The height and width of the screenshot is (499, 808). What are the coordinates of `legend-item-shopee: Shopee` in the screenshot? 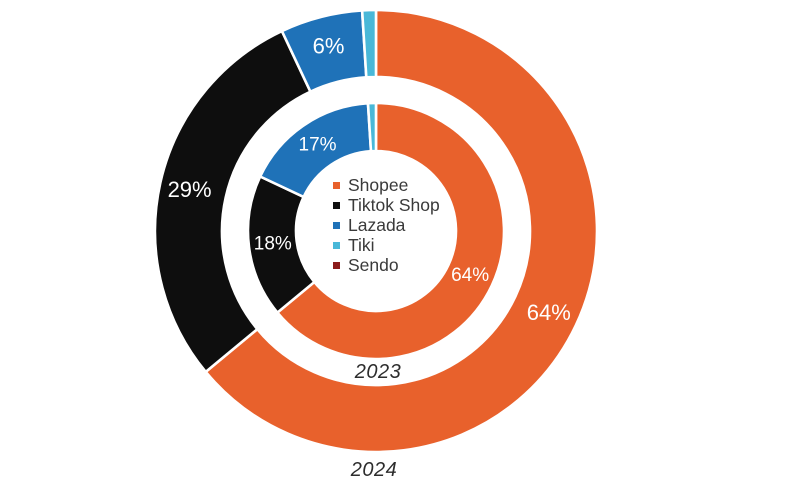 It's located at (386, 185).